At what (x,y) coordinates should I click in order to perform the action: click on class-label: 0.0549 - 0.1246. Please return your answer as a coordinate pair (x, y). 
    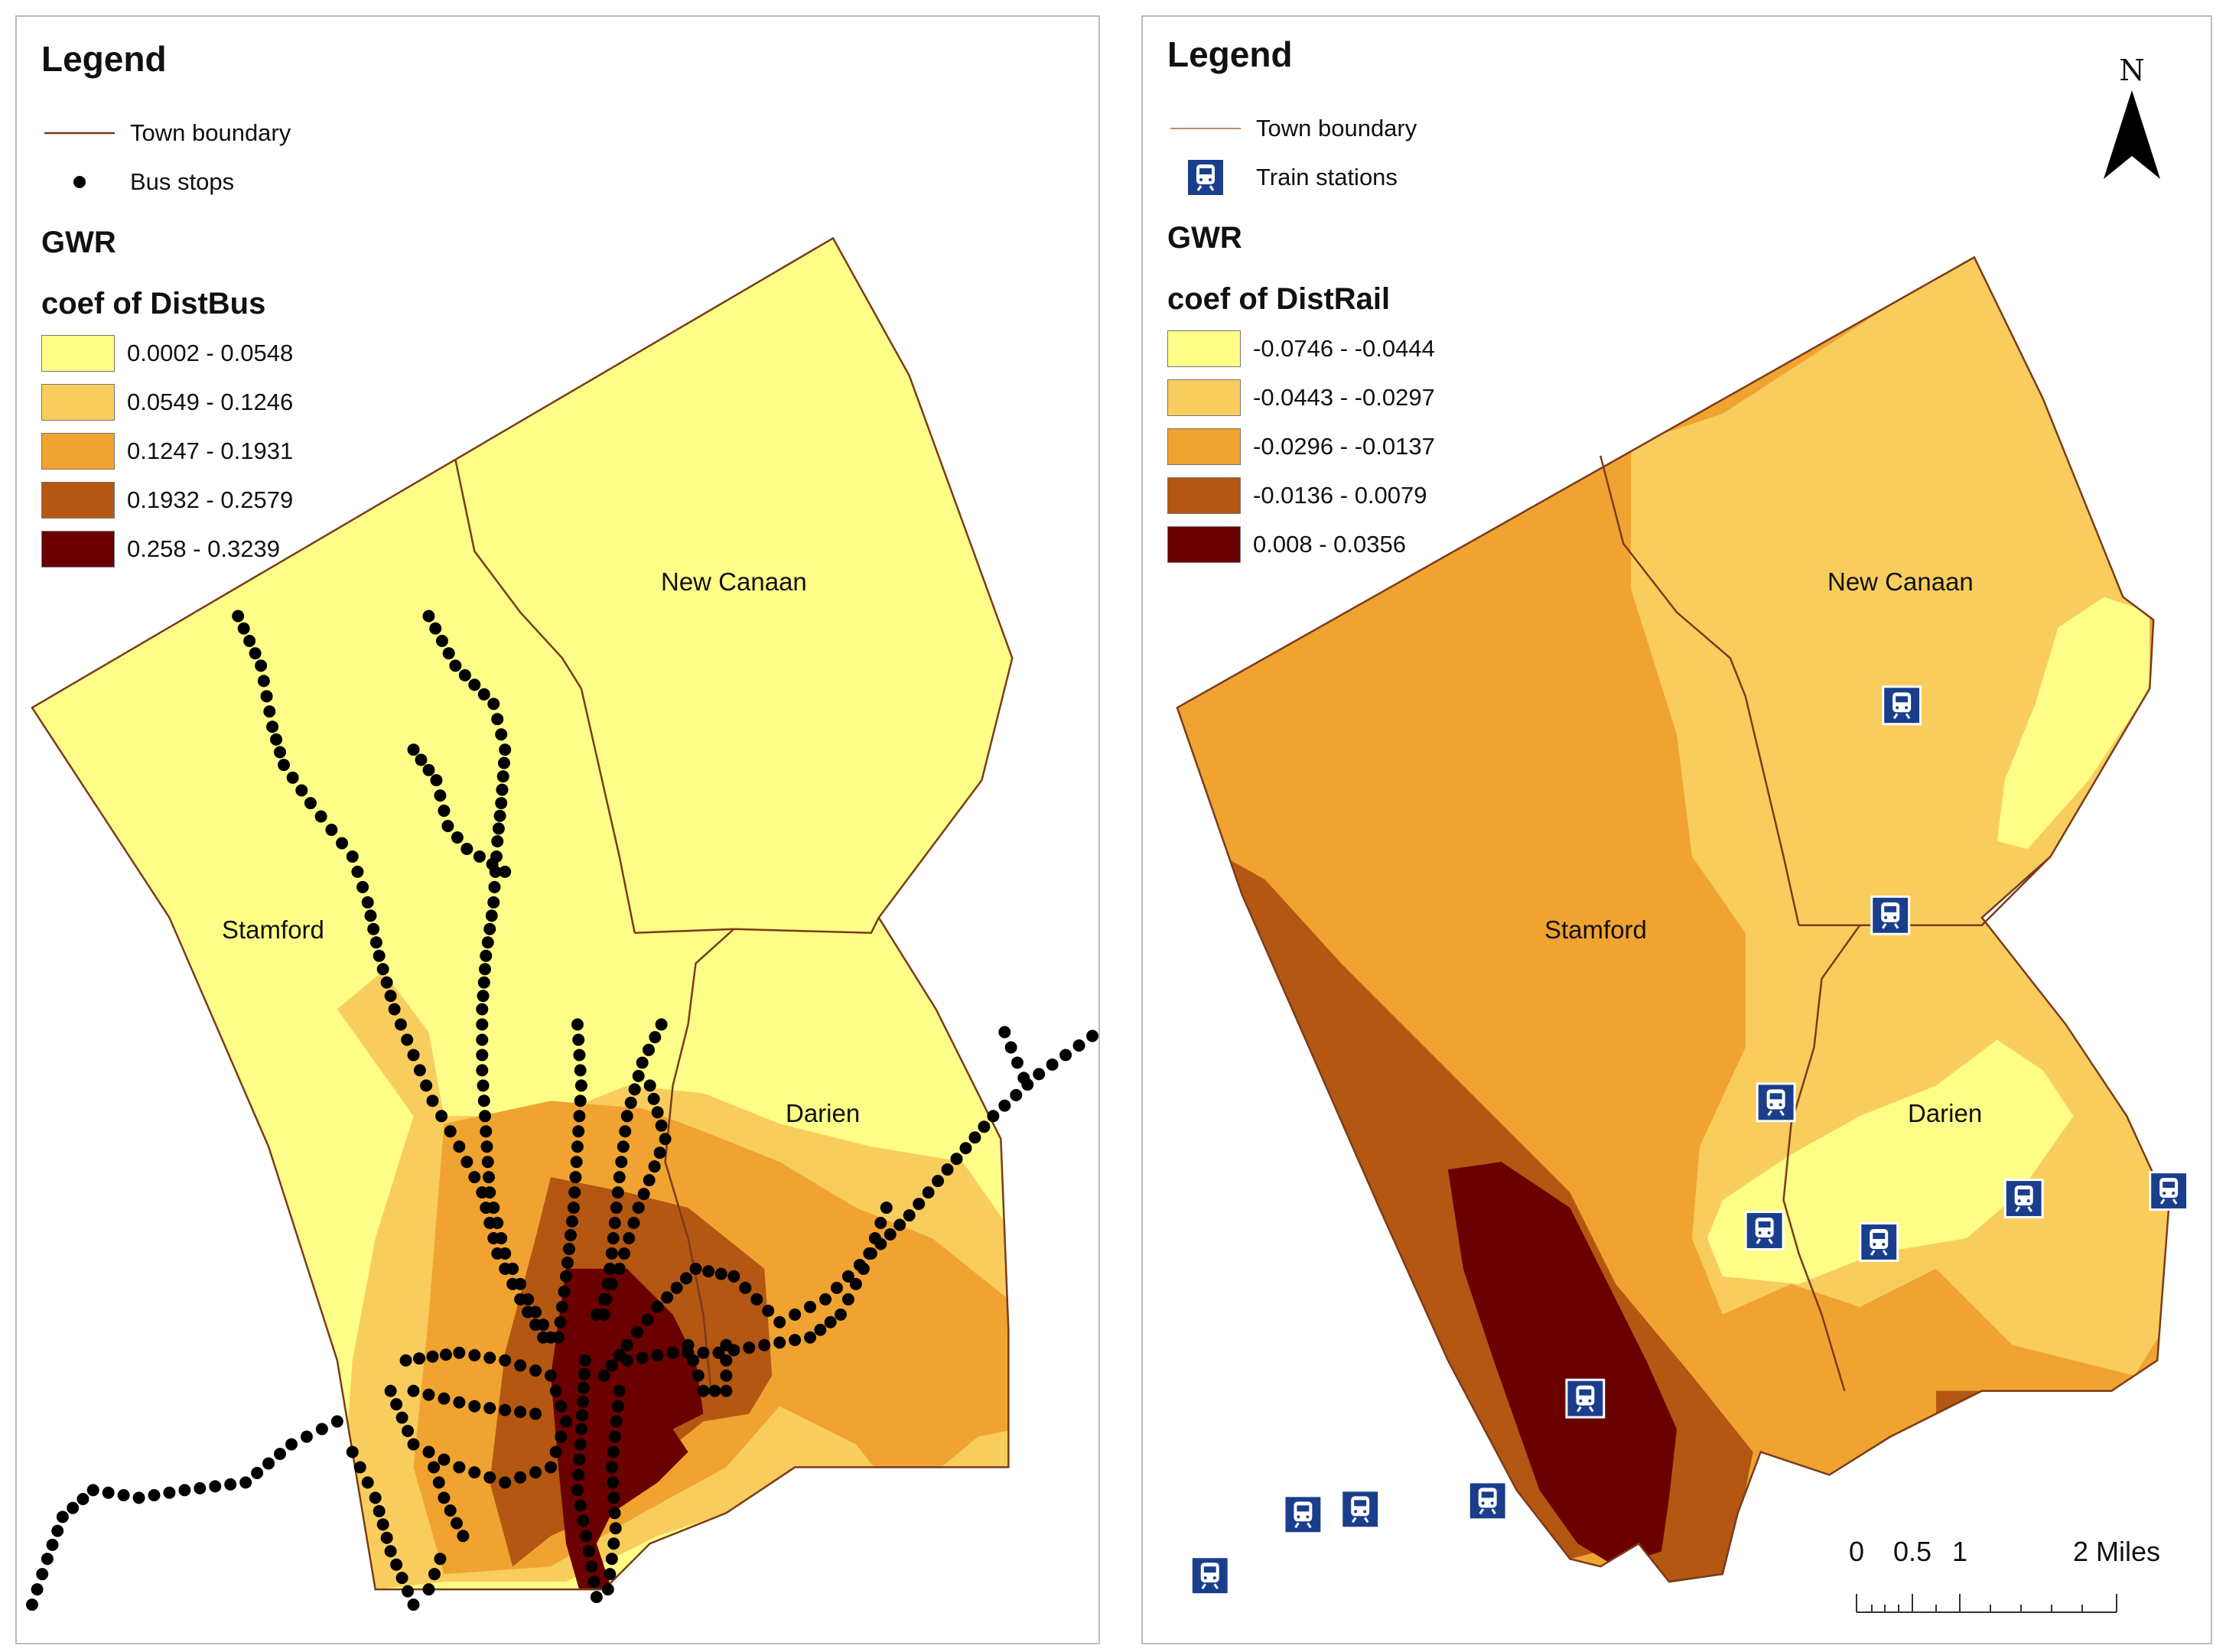
    Looking at the image, I should click on (210, 402).